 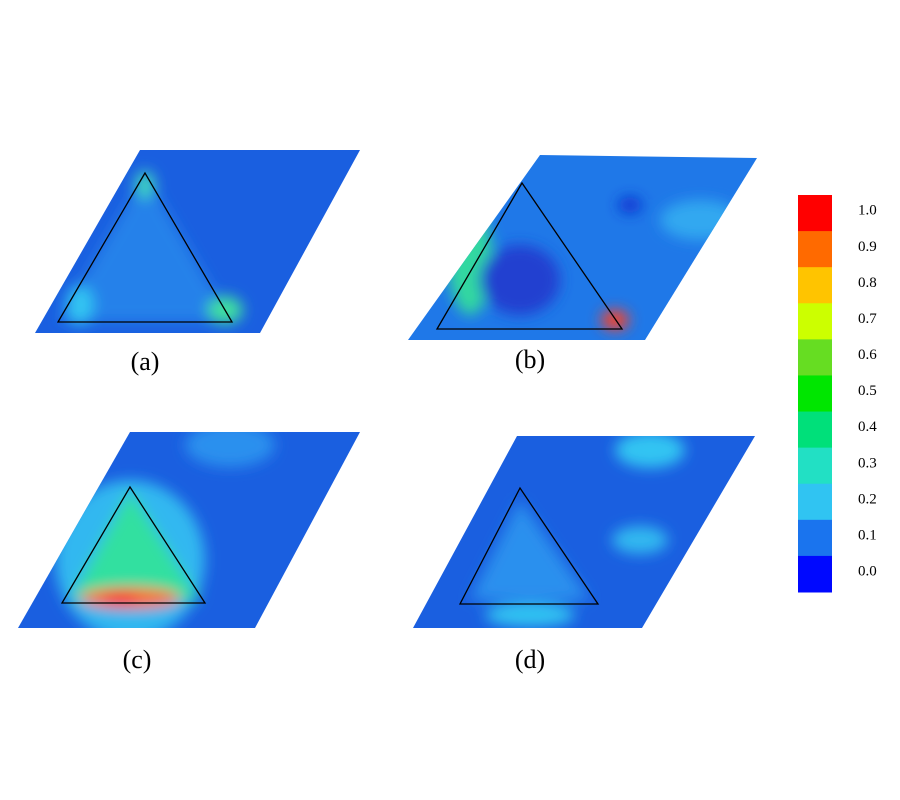 I want to click on colorbar-label: 0.0, so click(x=867, y=572).